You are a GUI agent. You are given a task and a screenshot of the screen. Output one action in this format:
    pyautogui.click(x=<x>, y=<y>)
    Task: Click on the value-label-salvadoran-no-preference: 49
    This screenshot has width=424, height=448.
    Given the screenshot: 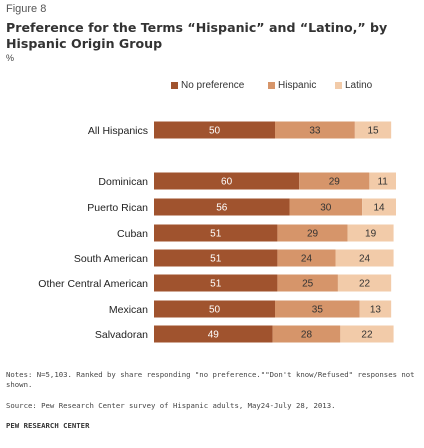 What is the action you would take?
    pyautogui.click(x=214, y=335)
    